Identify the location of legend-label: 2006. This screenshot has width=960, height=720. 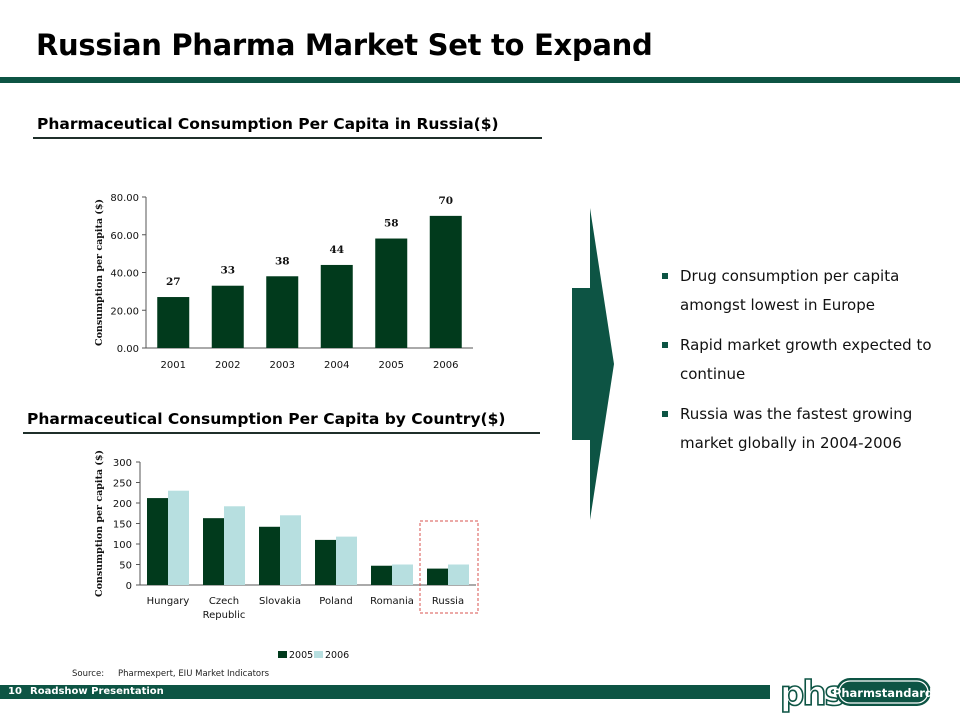
(337, 655).